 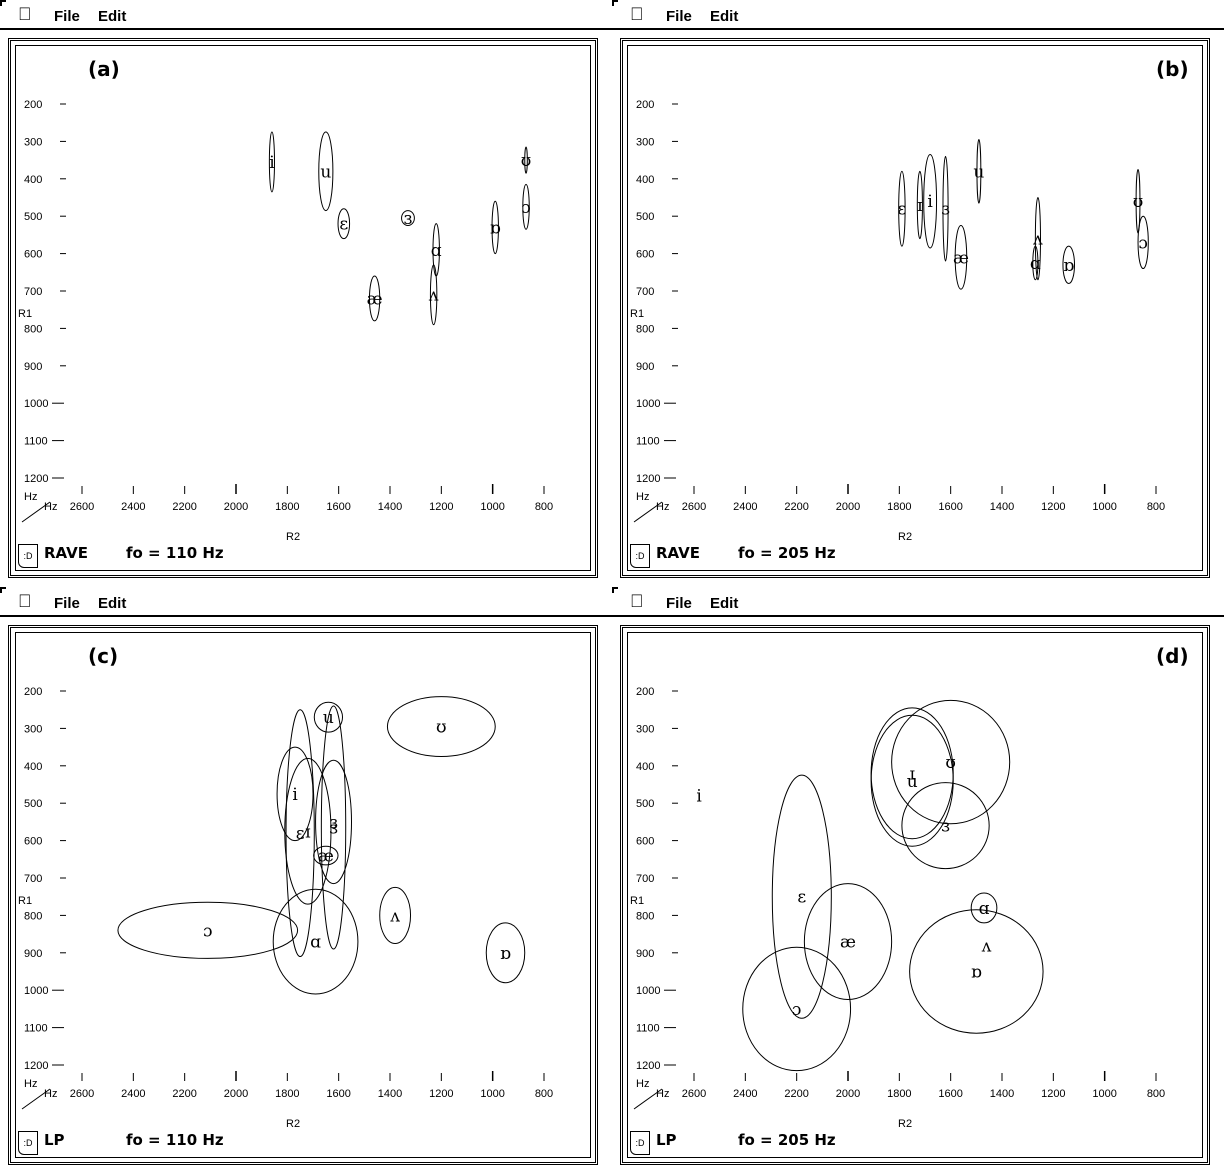 I want to click on fo-label: fo = 205 Hz, so click(x=787, y=1140).